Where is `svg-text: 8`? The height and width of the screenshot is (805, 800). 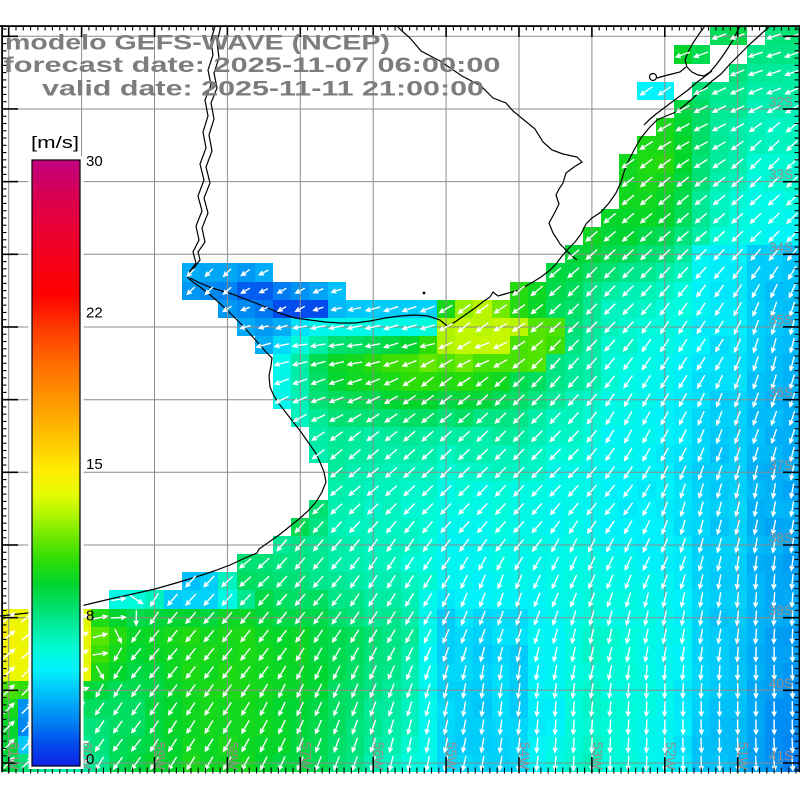 svg-text: 8 is located at coordinates (90, 616).